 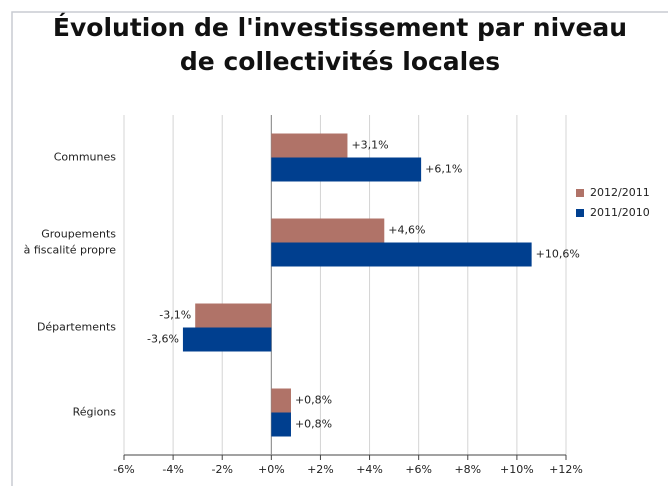 What do you see at coordinates (443, 169) in the screenshot?
I see `value-label: +6,1%` at bounding box center [443, 169].